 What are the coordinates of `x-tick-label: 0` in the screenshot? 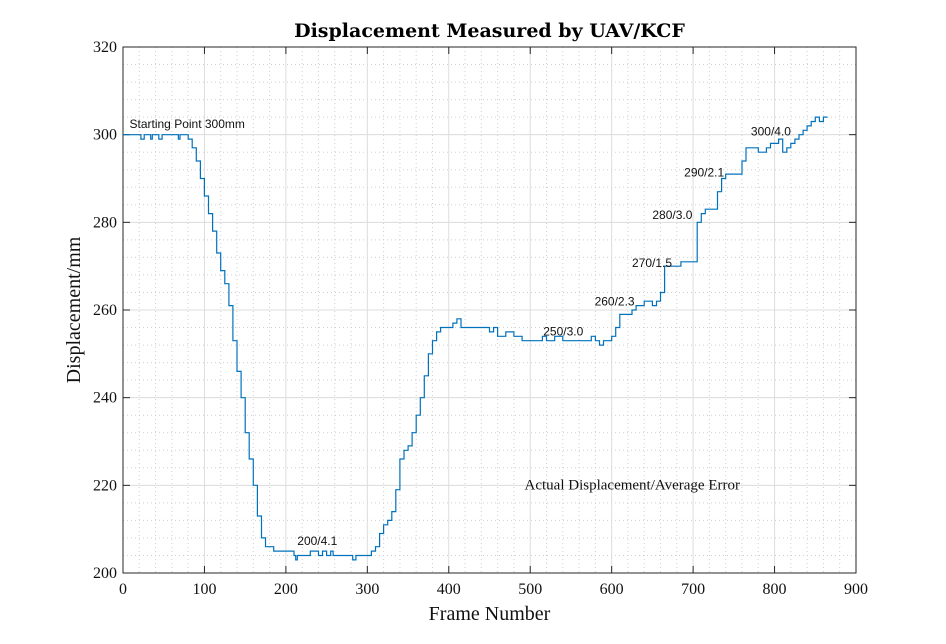 It's located at (123, 589).